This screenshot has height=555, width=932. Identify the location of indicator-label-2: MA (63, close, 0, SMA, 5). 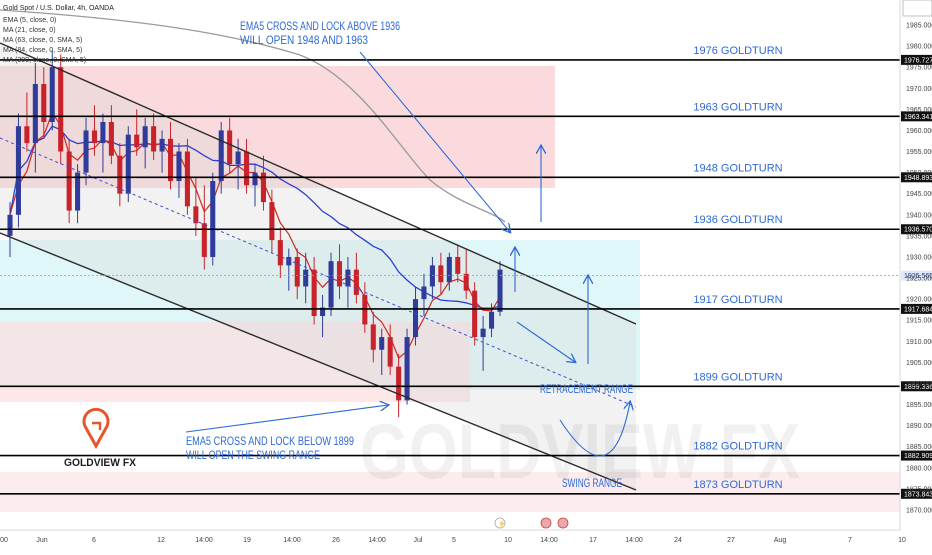
(42, 40).